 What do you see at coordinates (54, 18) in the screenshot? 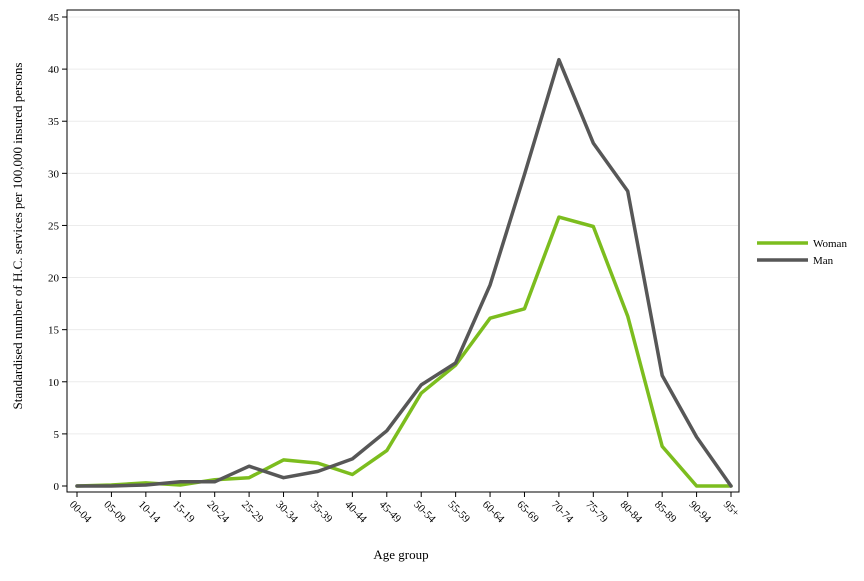
I see `y-tick-label: 45` at bounding box center [54, 18].